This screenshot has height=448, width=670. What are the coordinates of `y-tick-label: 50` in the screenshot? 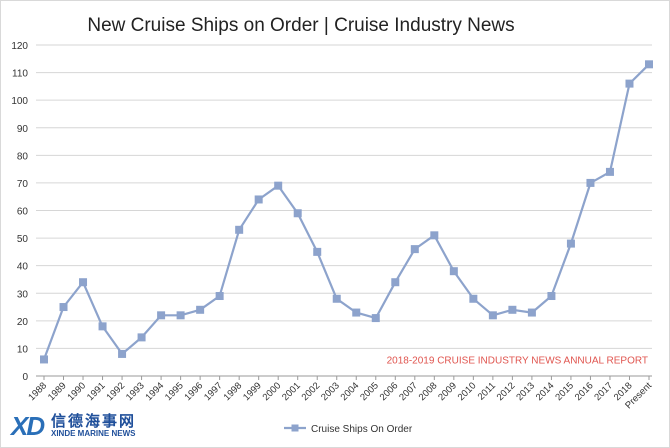 It's located at (23, 239).